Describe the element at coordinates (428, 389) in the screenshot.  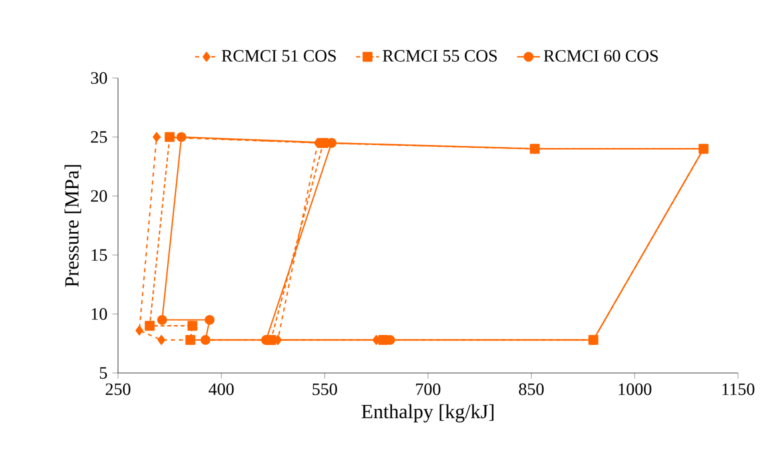
I see `x-tick-label: 700` at that location.